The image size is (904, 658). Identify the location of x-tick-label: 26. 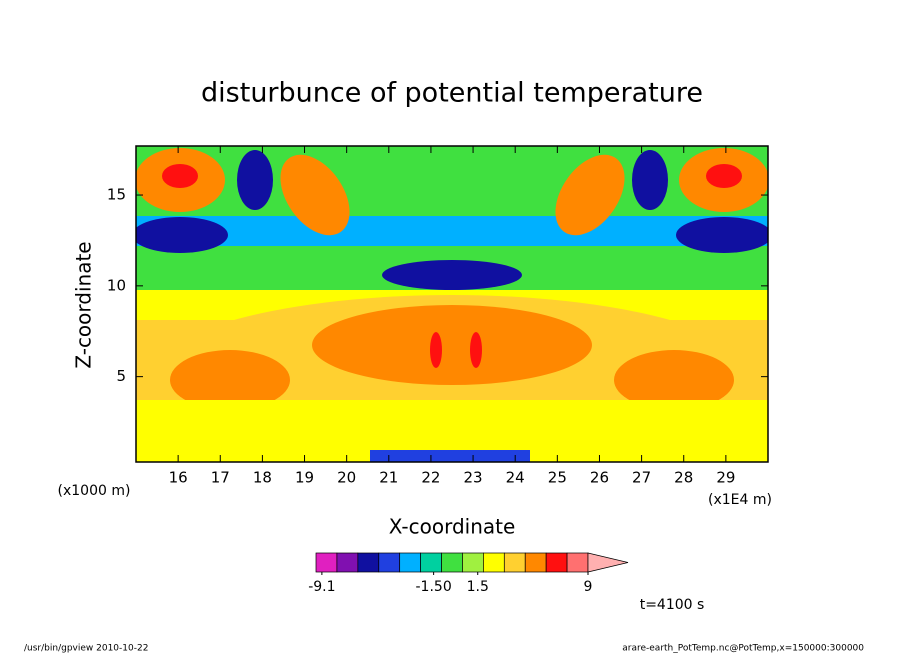
(599, 478).